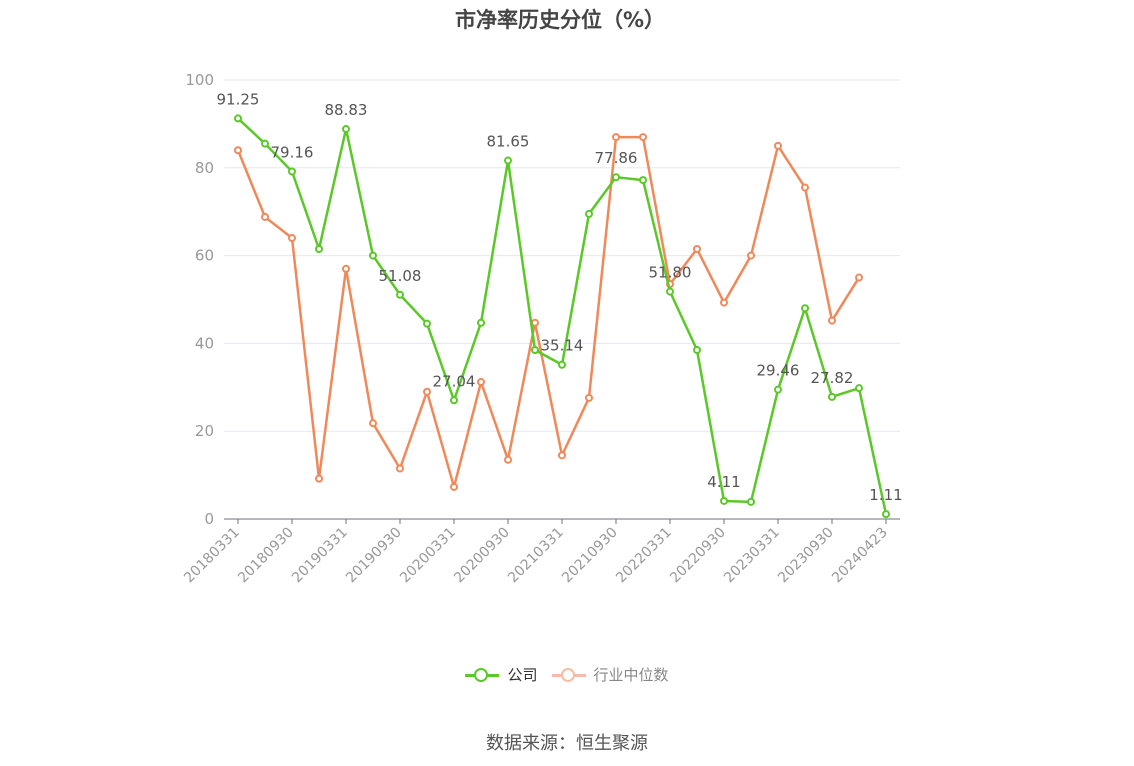 This screenshot has width=1134, height=766. Describe the element at coordinates (204, 256) in the screenshot. I see `y-tick-label: 60` at that location.